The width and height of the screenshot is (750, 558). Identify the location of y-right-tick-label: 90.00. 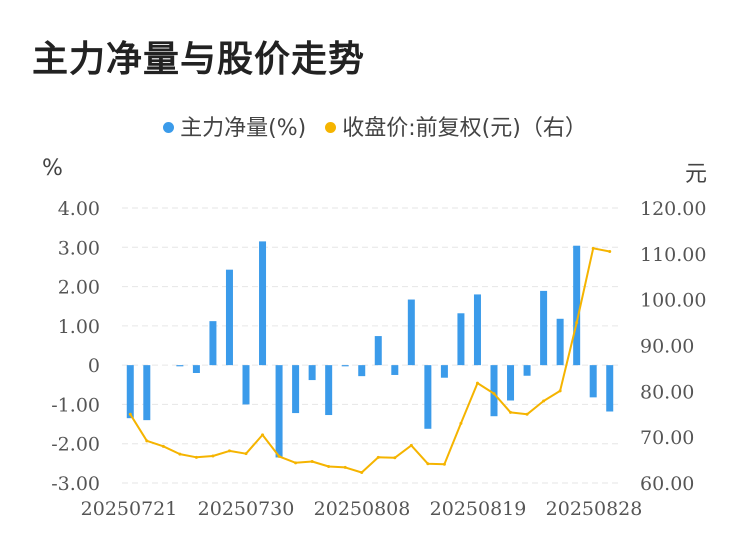
(667, 347).